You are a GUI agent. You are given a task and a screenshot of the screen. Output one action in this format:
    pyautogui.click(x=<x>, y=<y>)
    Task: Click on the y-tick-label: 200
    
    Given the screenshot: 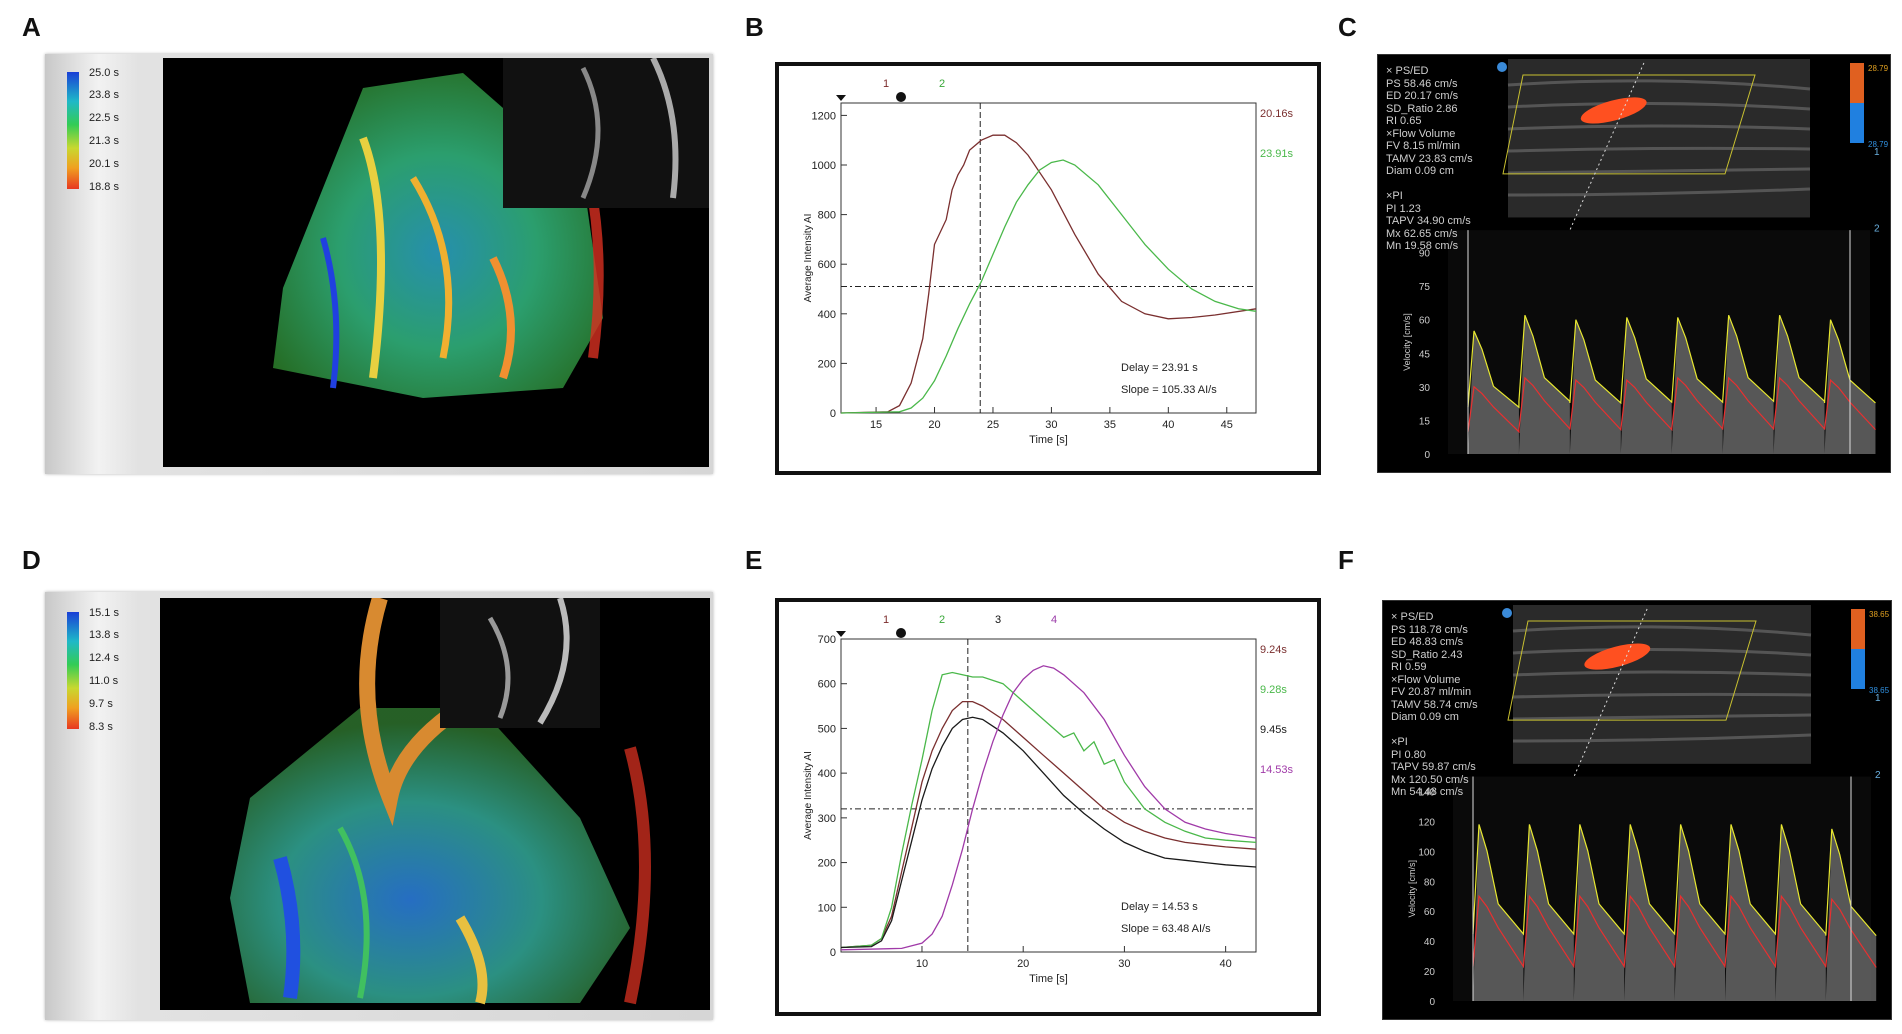 What is the action you would take?
    pyautogui.click(x=827, y=864)
    